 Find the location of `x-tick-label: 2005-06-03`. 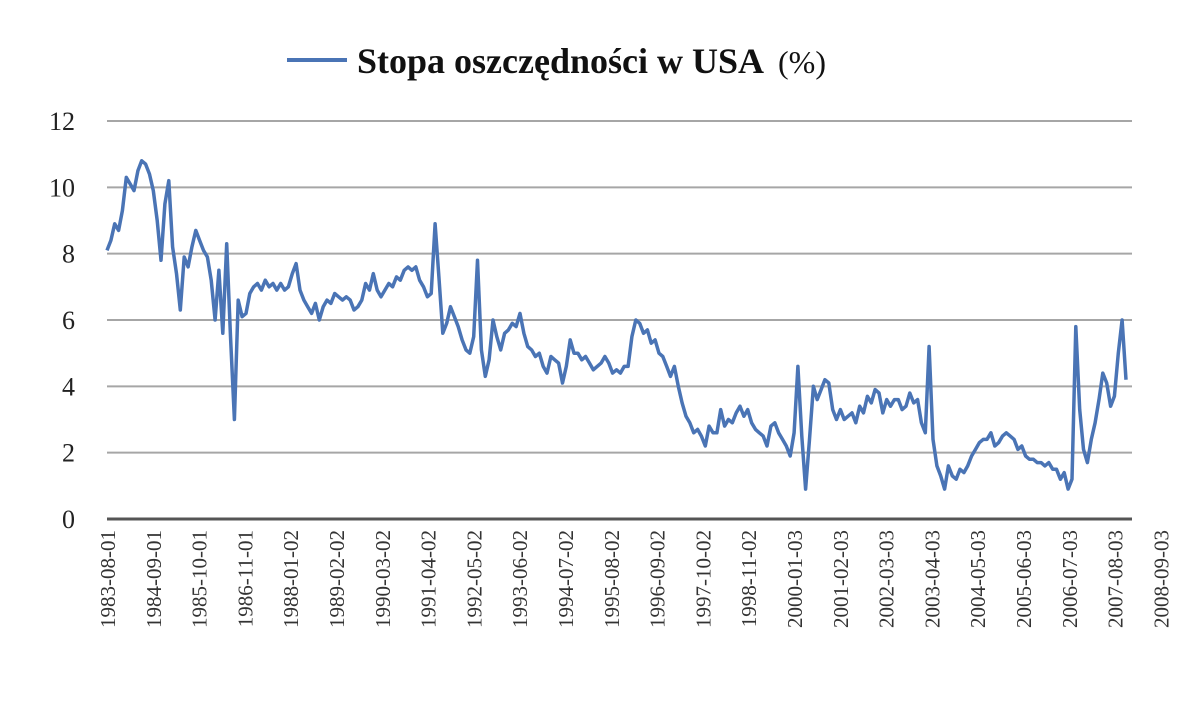

x-tick-label: 2005-06-03 is located at coordinates (1024, 579).